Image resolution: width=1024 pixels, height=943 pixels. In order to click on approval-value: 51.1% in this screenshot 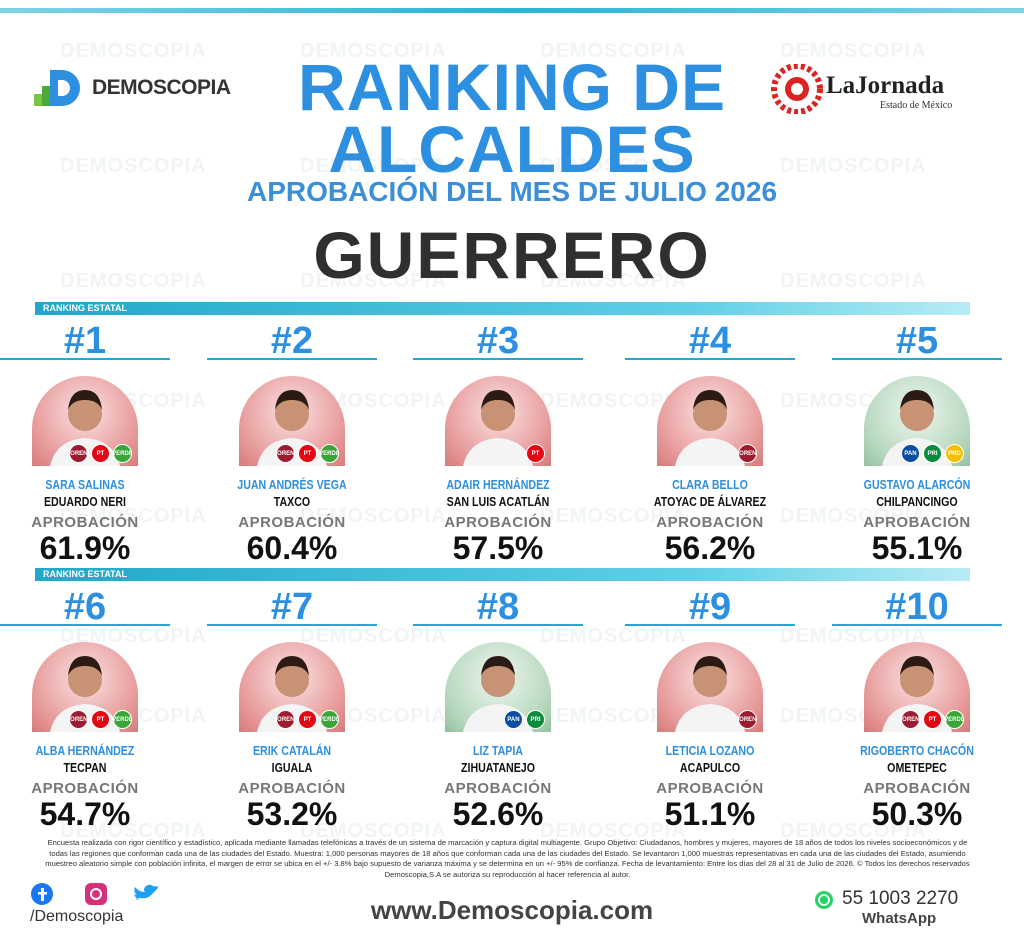, I will do `click(710, 814)`.